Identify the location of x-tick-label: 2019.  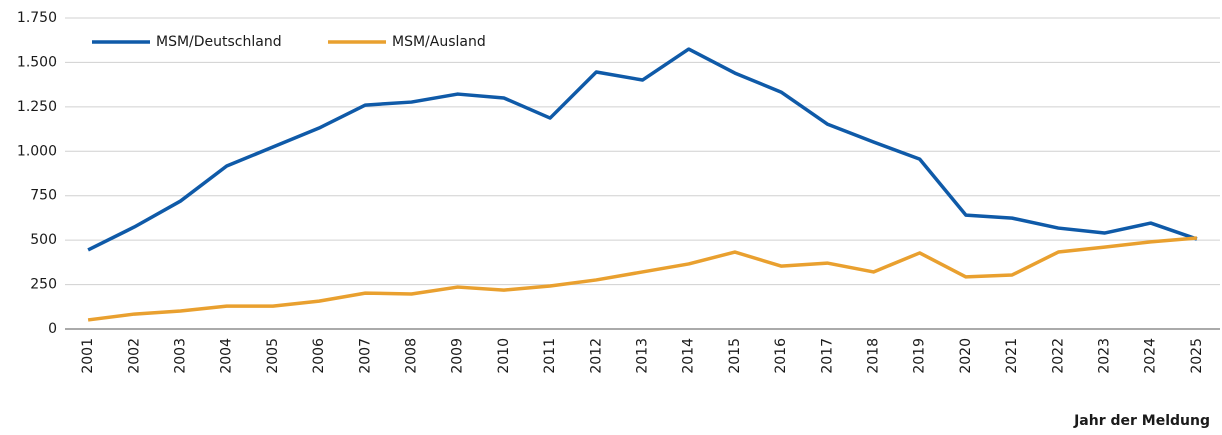
(920, 356).